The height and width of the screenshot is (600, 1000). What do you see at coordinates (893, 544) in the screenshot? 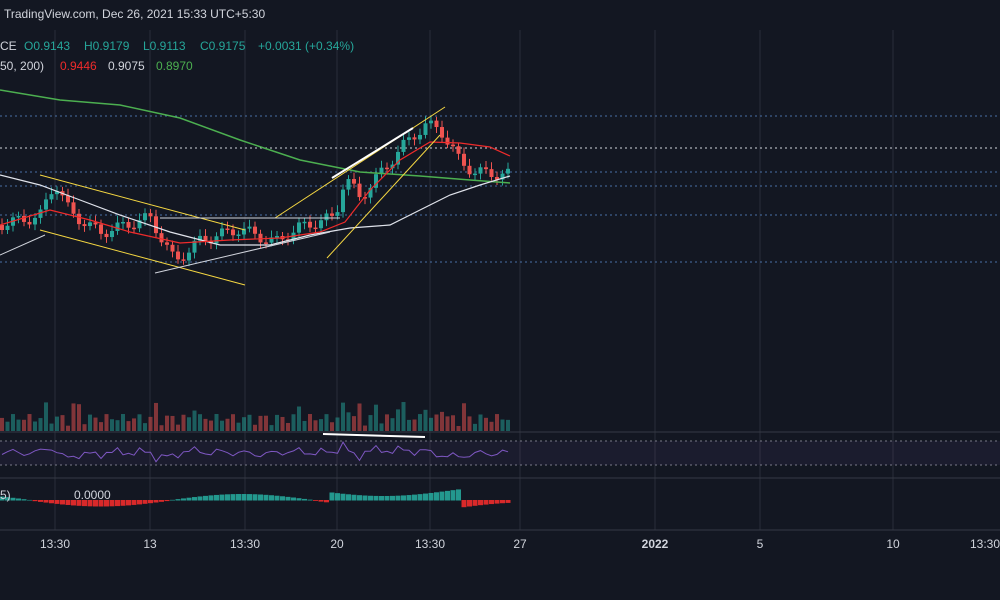
I see `time-label: 10` at bounding box center [893, 544].